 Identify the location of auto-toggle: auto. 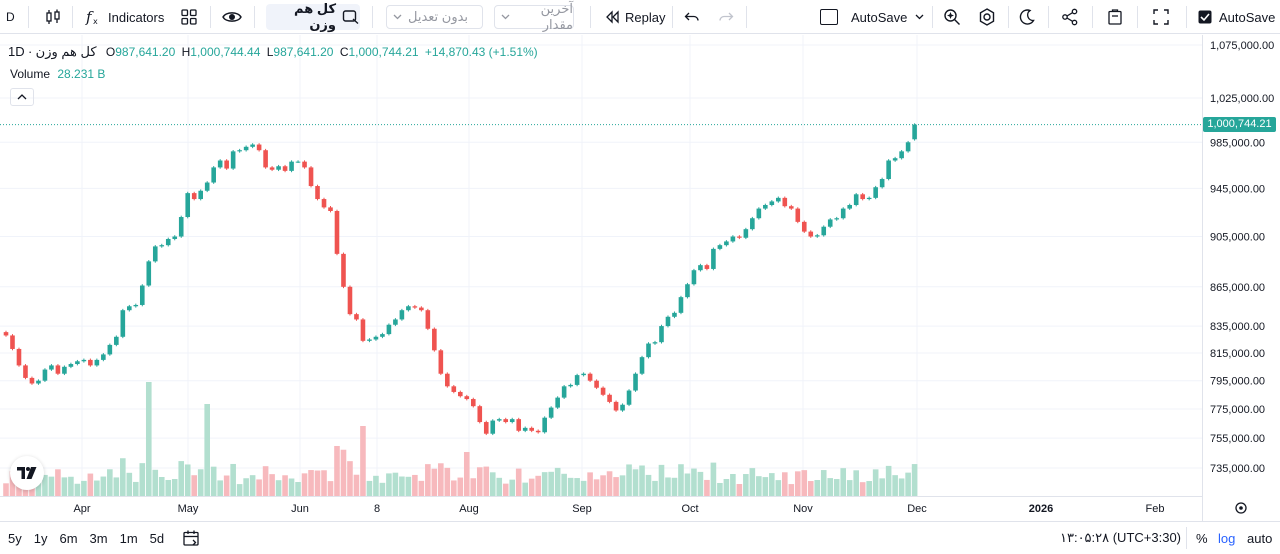
(1259, 538).